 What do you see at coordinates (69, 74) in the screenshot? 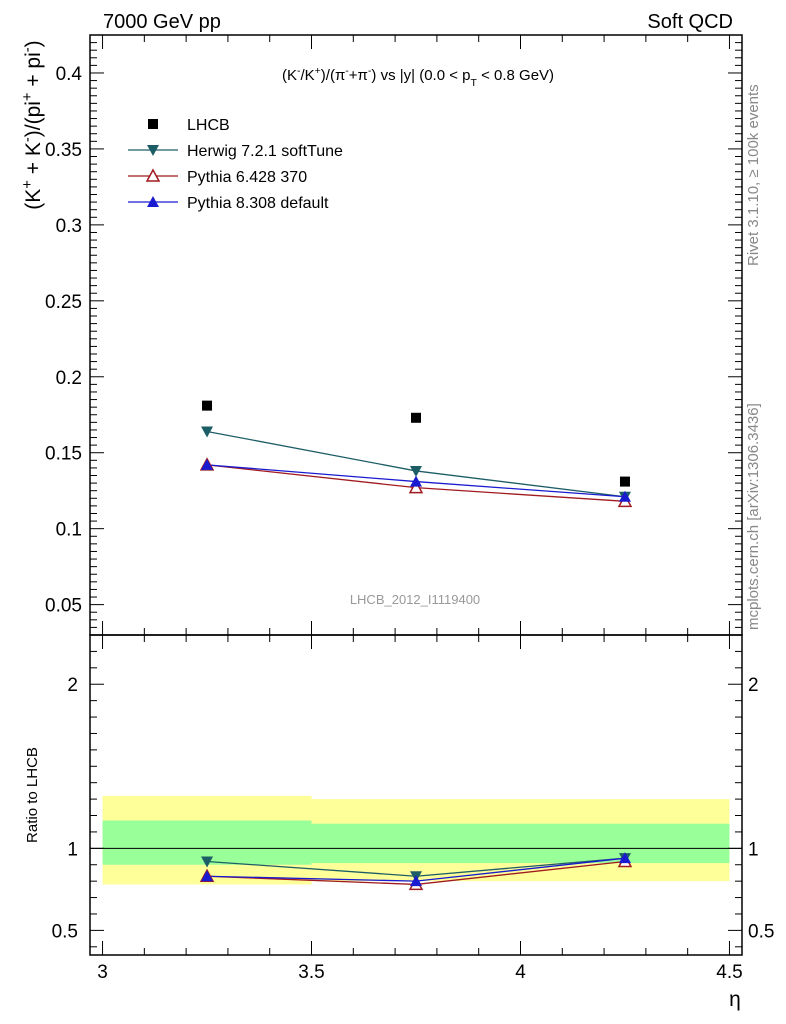
I see `y-tick-label: 0.4` at bounding box center [69, 74].